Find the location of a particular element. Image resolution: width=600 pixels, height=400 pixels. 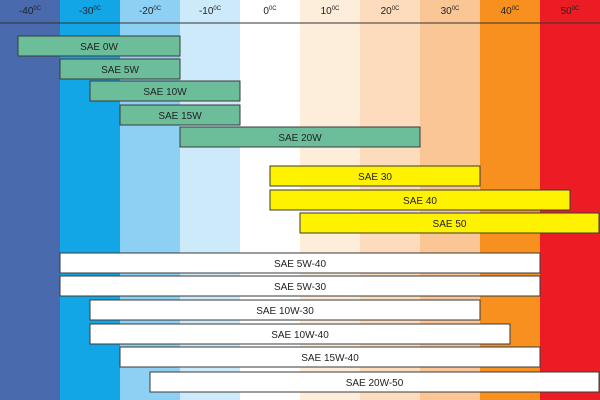

range-bar: SAE 50 is located at coordinates (449, 223).